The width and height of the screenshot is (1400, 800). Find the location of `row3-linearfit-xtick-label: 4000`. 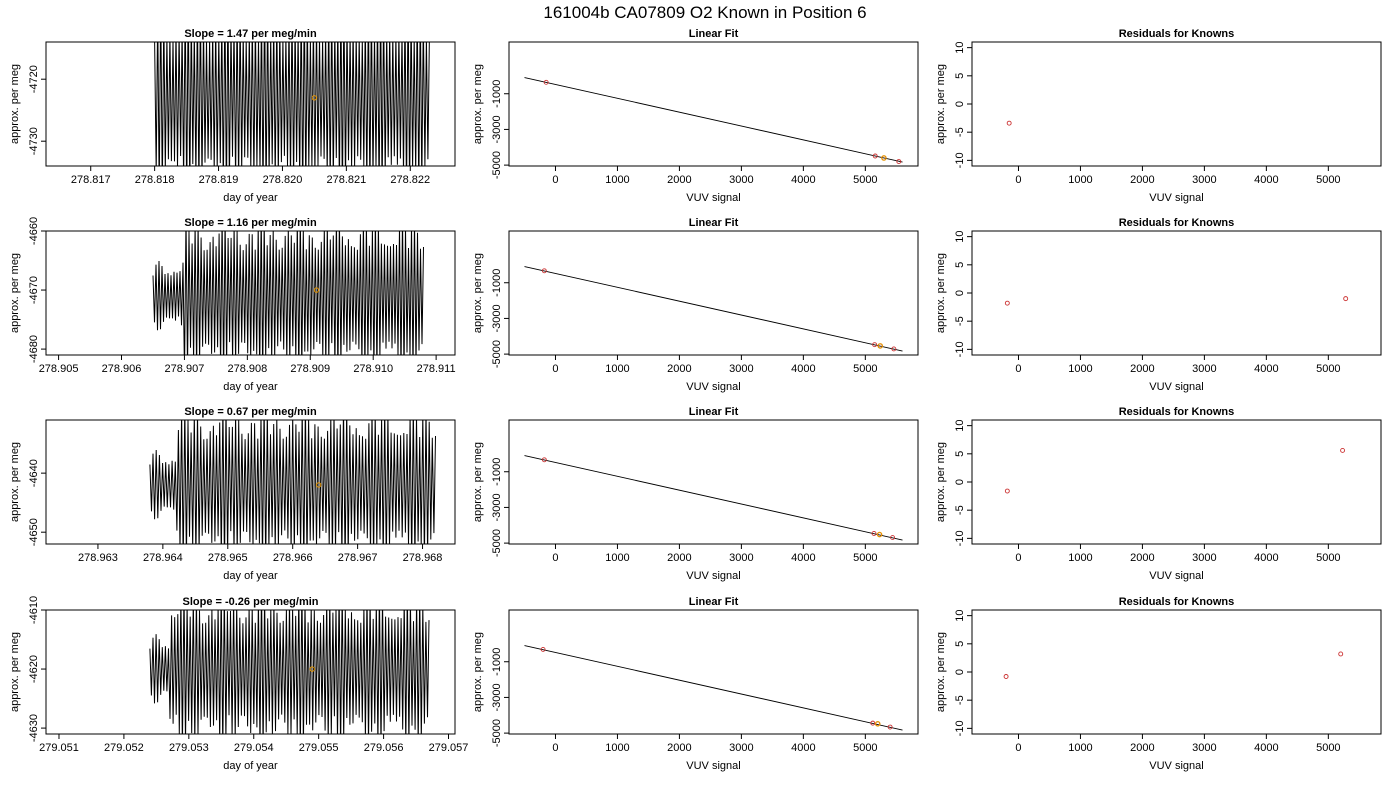

row3-linearfit-xtick-label: 4000 is located at coordinates (803, 558).